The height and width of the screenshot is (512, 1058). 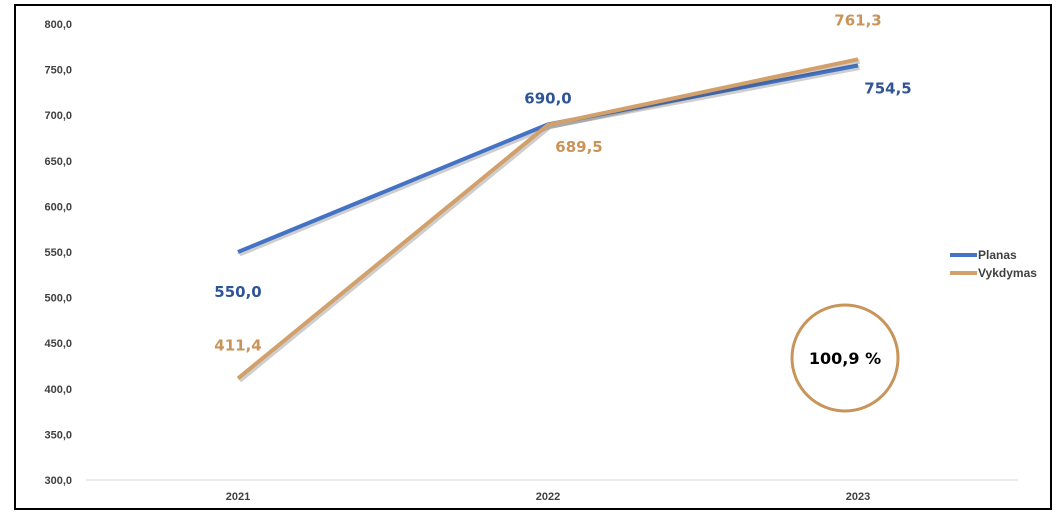 I want to click on y-tick-label: 500,0, so click(x=58, y=299).